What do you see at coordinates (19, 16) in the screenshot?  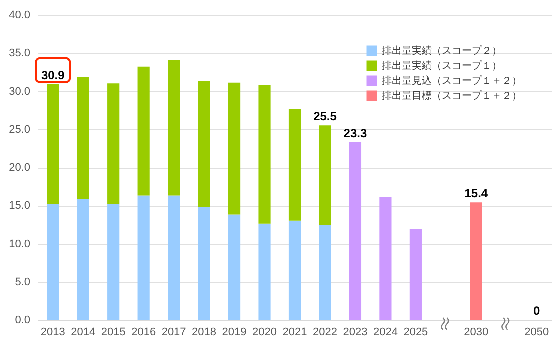 I see `y-tick-label: 40.0` at bounding box center [19, 16].